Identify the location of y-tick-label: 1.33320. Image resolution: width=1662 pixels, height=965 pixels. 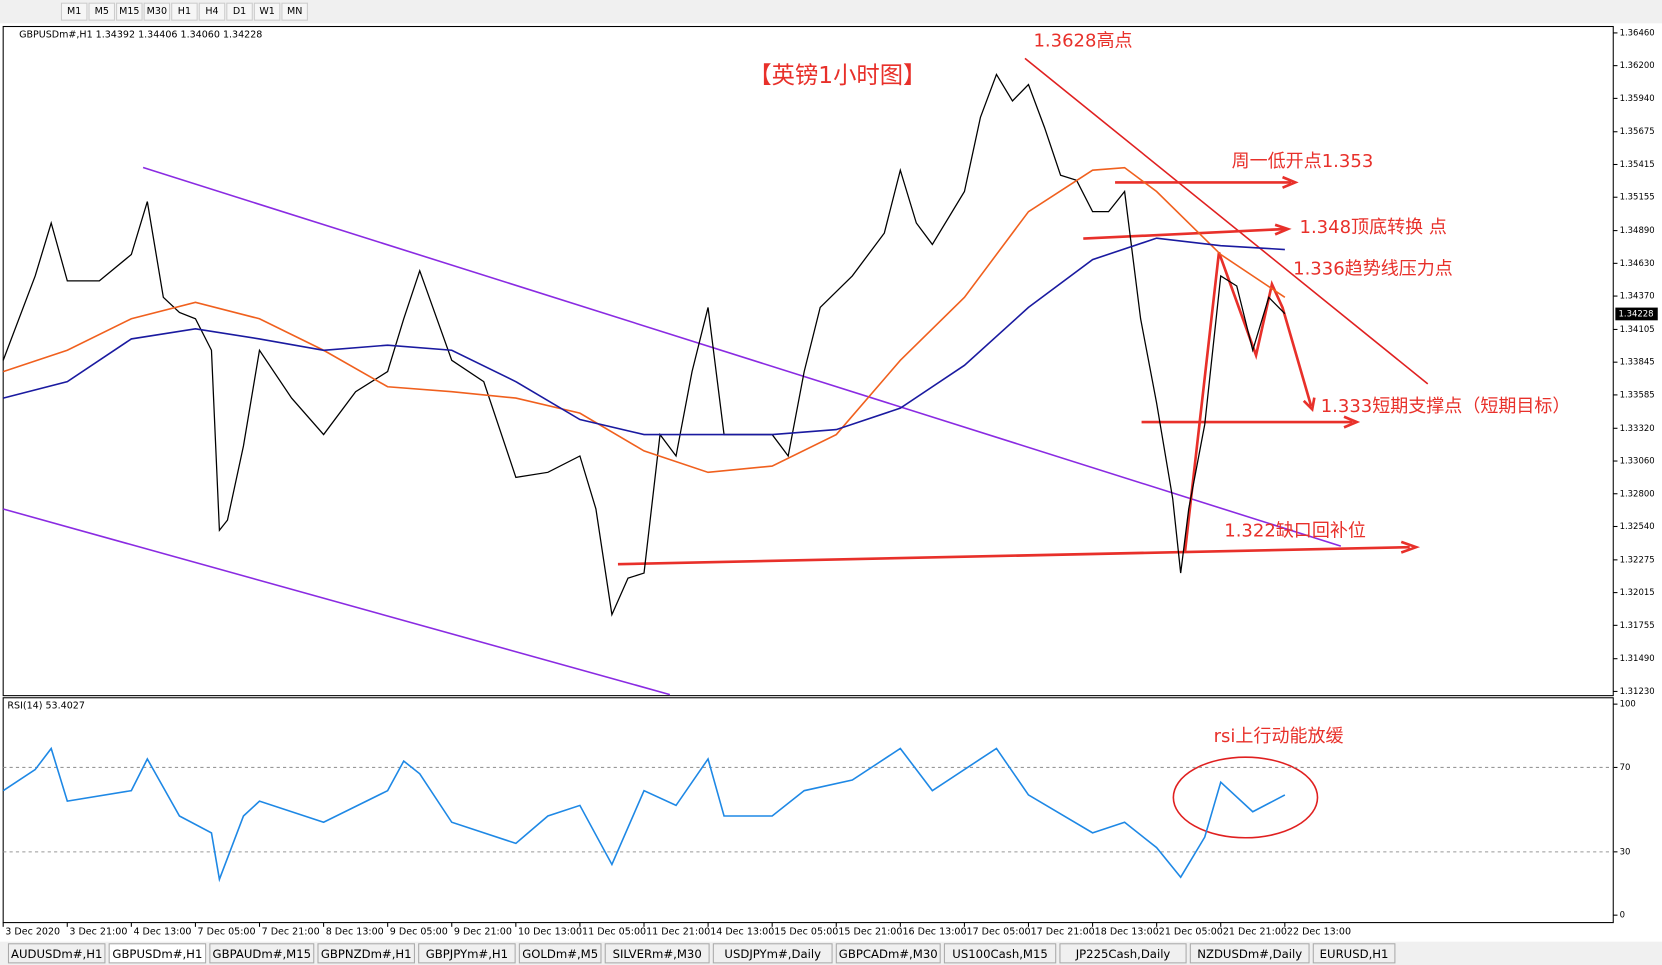
(1637, 428).